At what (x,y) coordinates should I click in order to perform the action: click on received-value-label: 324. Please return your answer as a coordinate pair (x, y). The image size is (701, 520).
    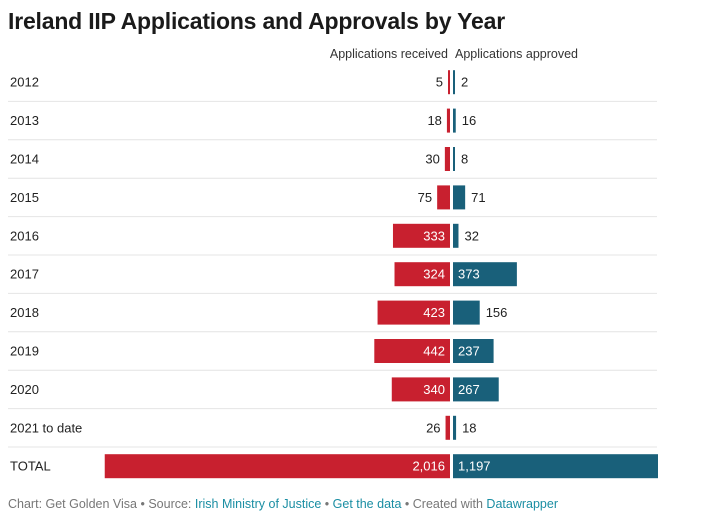
    Looking at the image, I should click on (434, 274).